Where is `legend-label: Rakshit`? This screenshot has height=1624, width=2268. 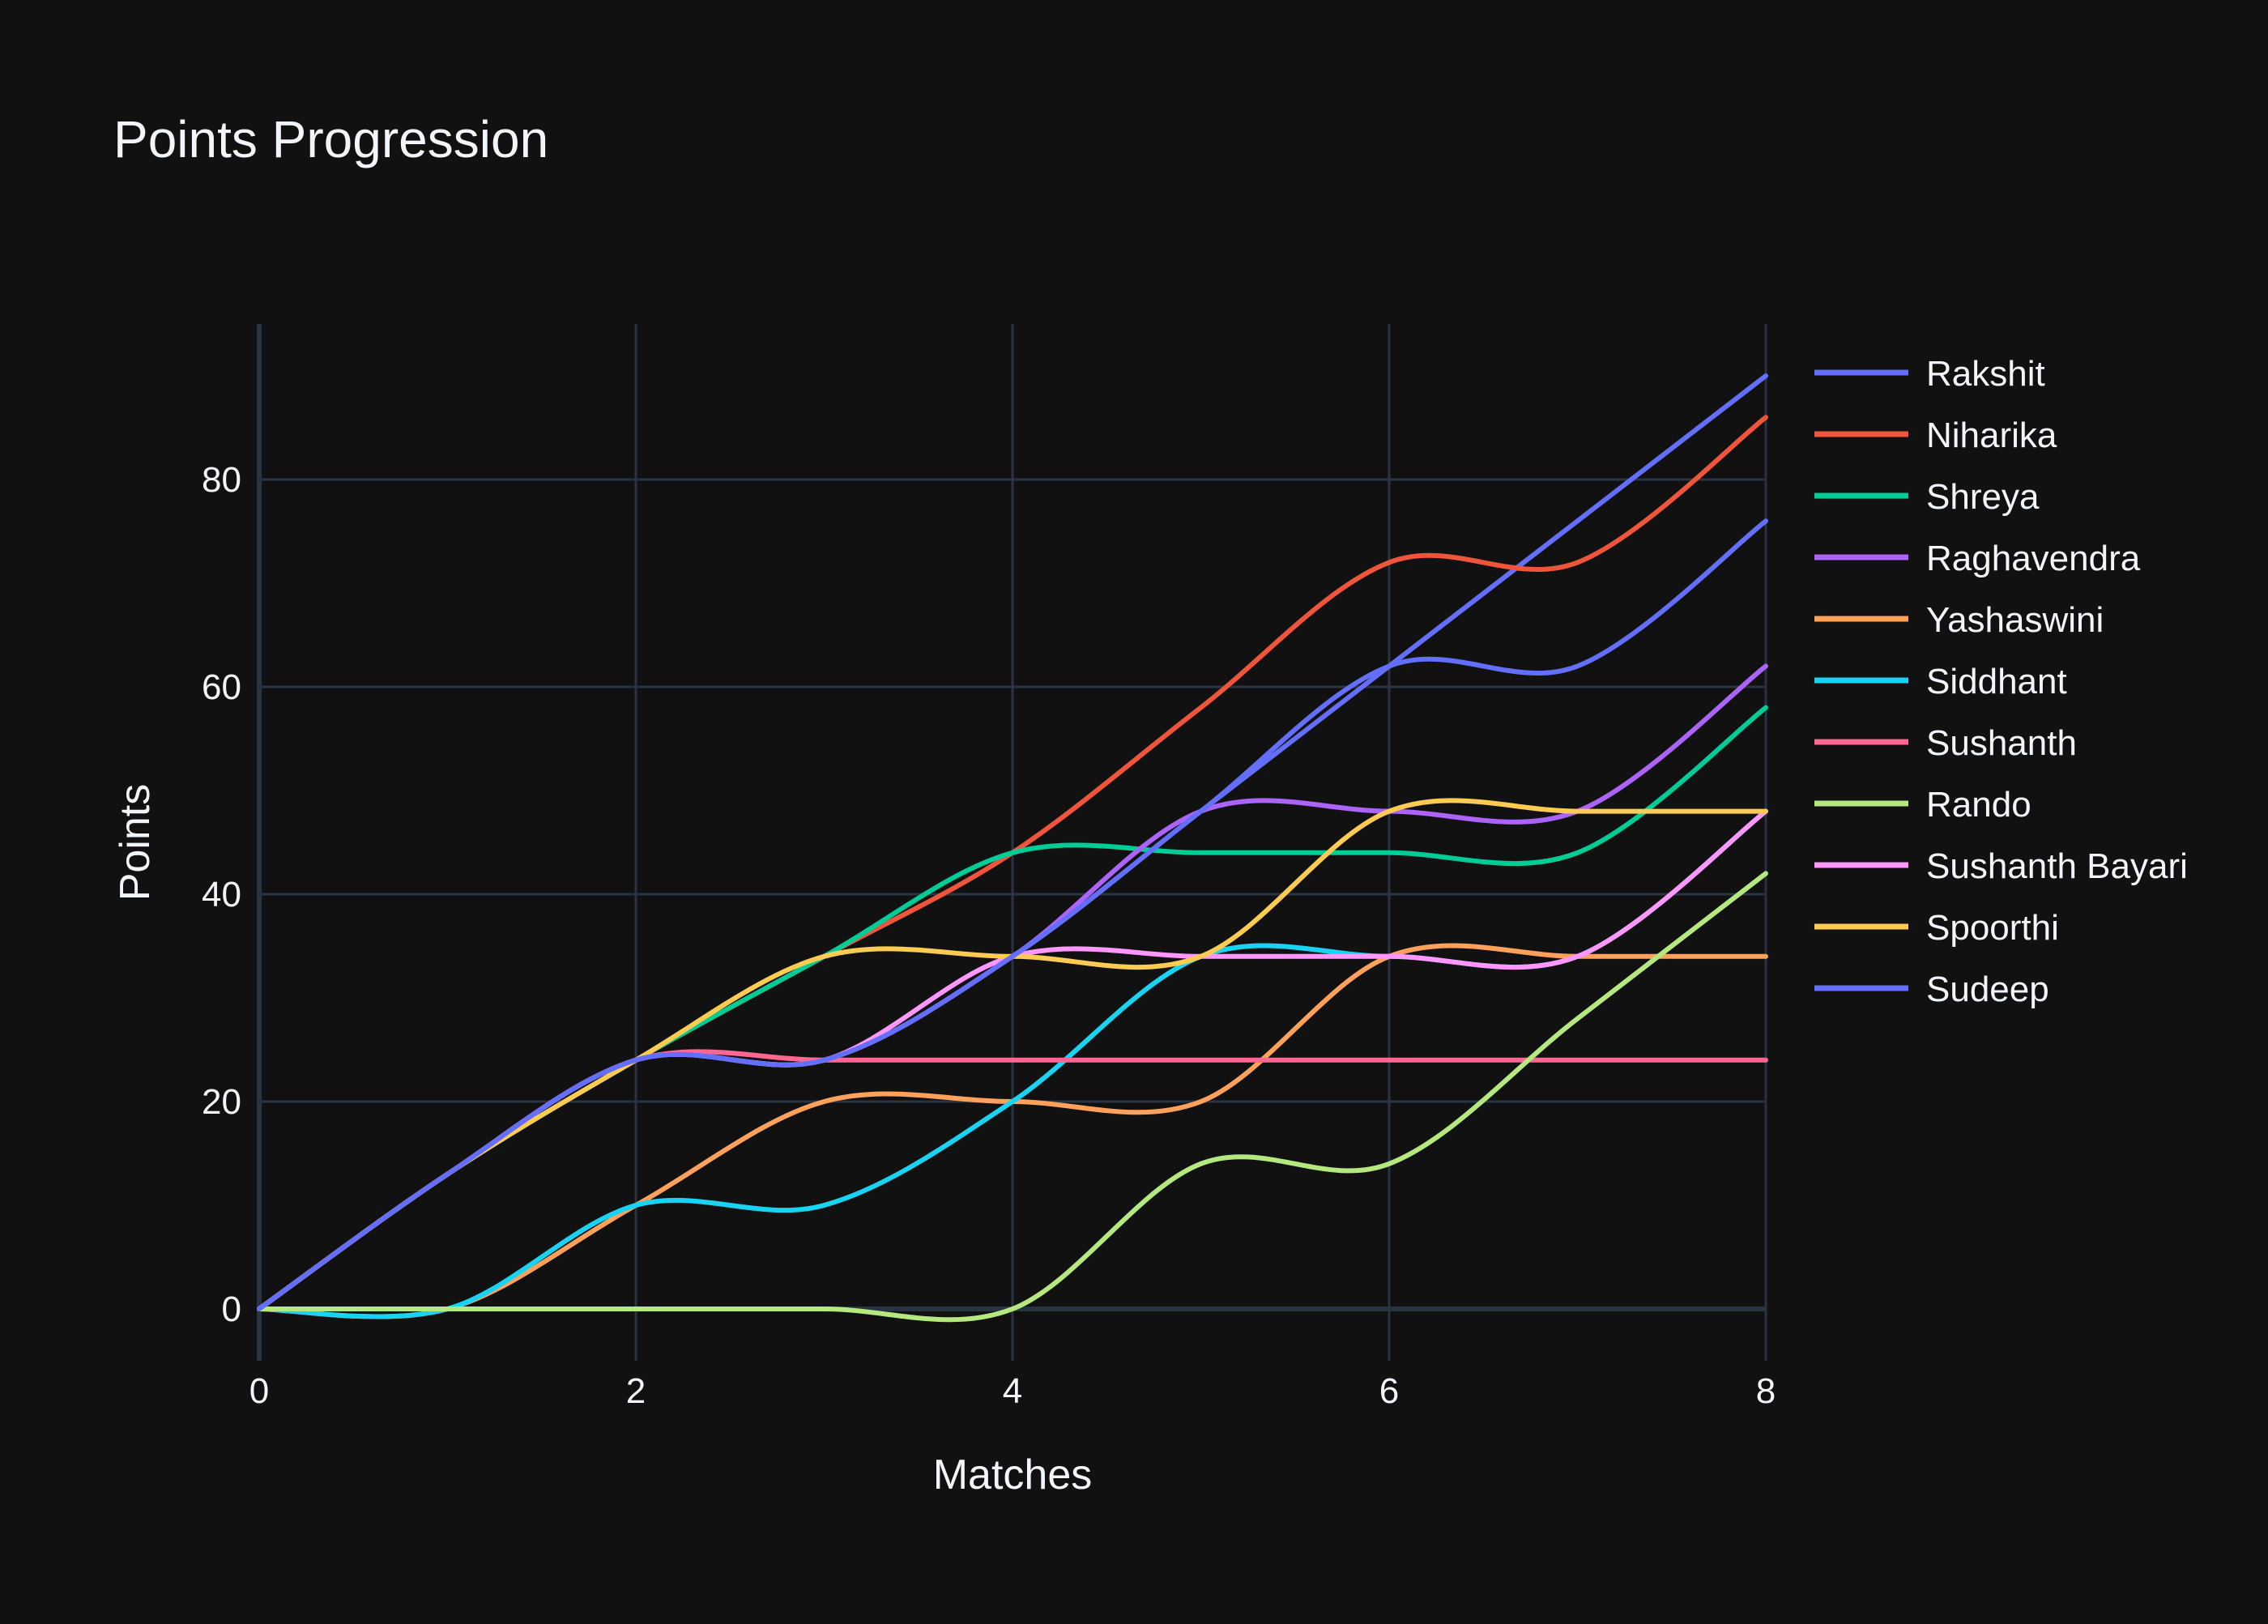 legend-label: Rakshit is located at coordinates (1986, 374).